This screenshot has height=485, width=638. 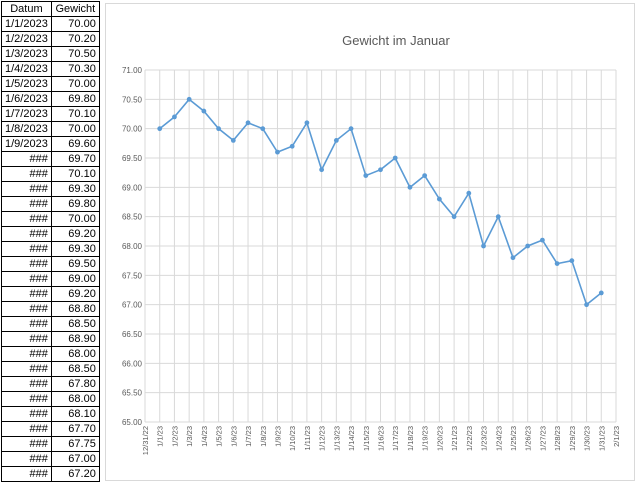 What do you see at coordinates (26, 39) in the screenshot?
I see `cell-datum: 1/2/2023` at bounding box center [26, 39].